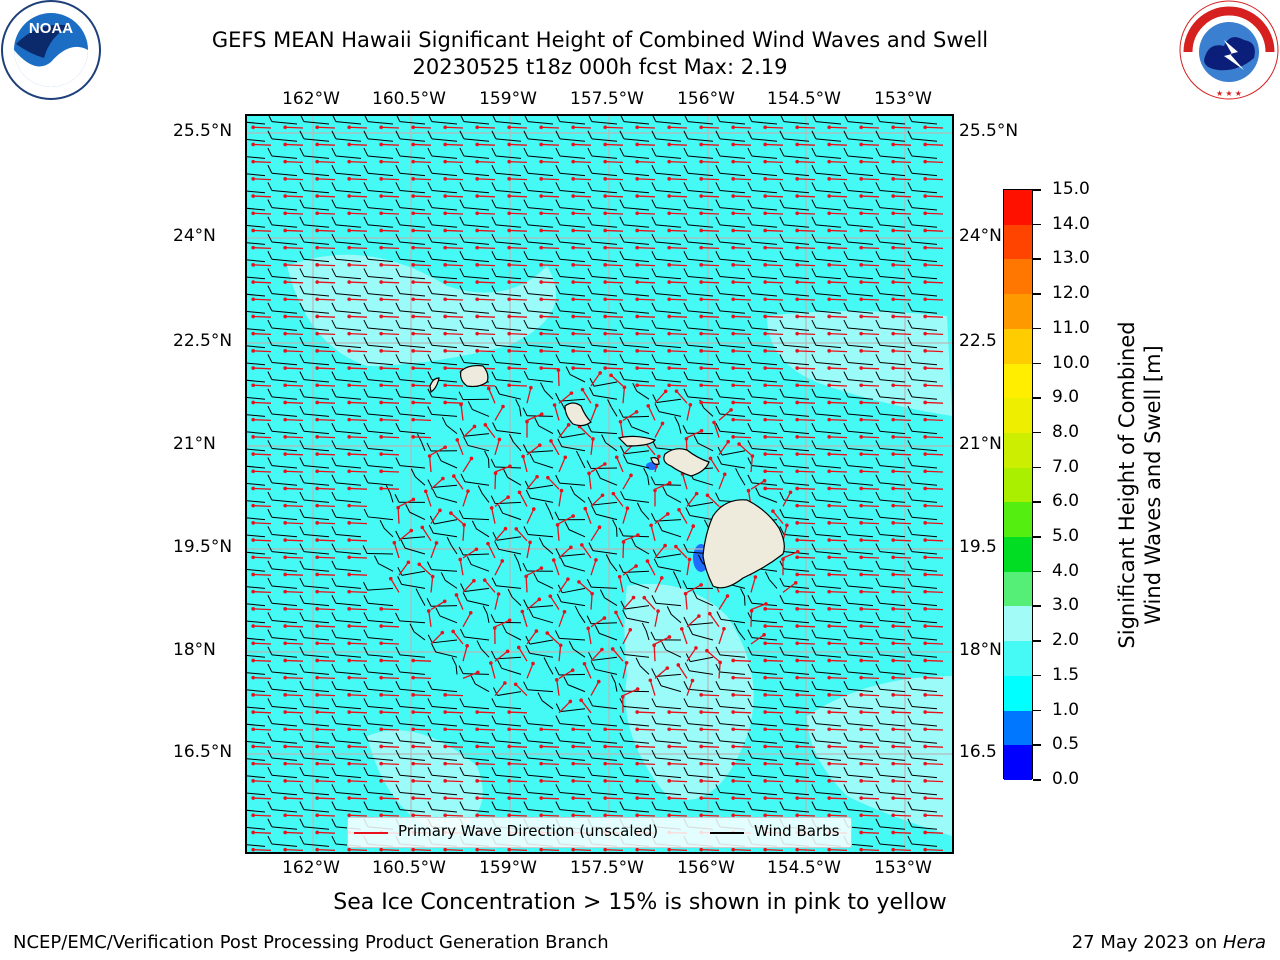  I want to click on colorbar-segment, so click(1018, 346).